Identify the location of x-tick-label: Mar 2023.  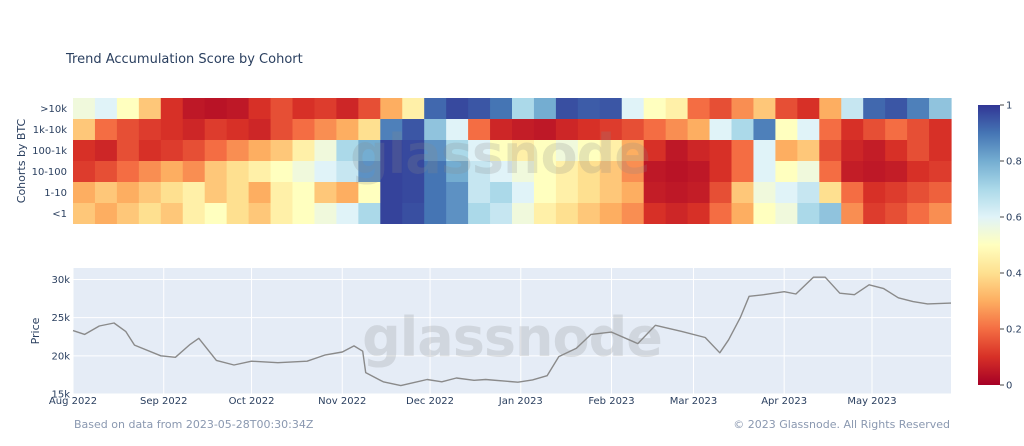
(694, 401).